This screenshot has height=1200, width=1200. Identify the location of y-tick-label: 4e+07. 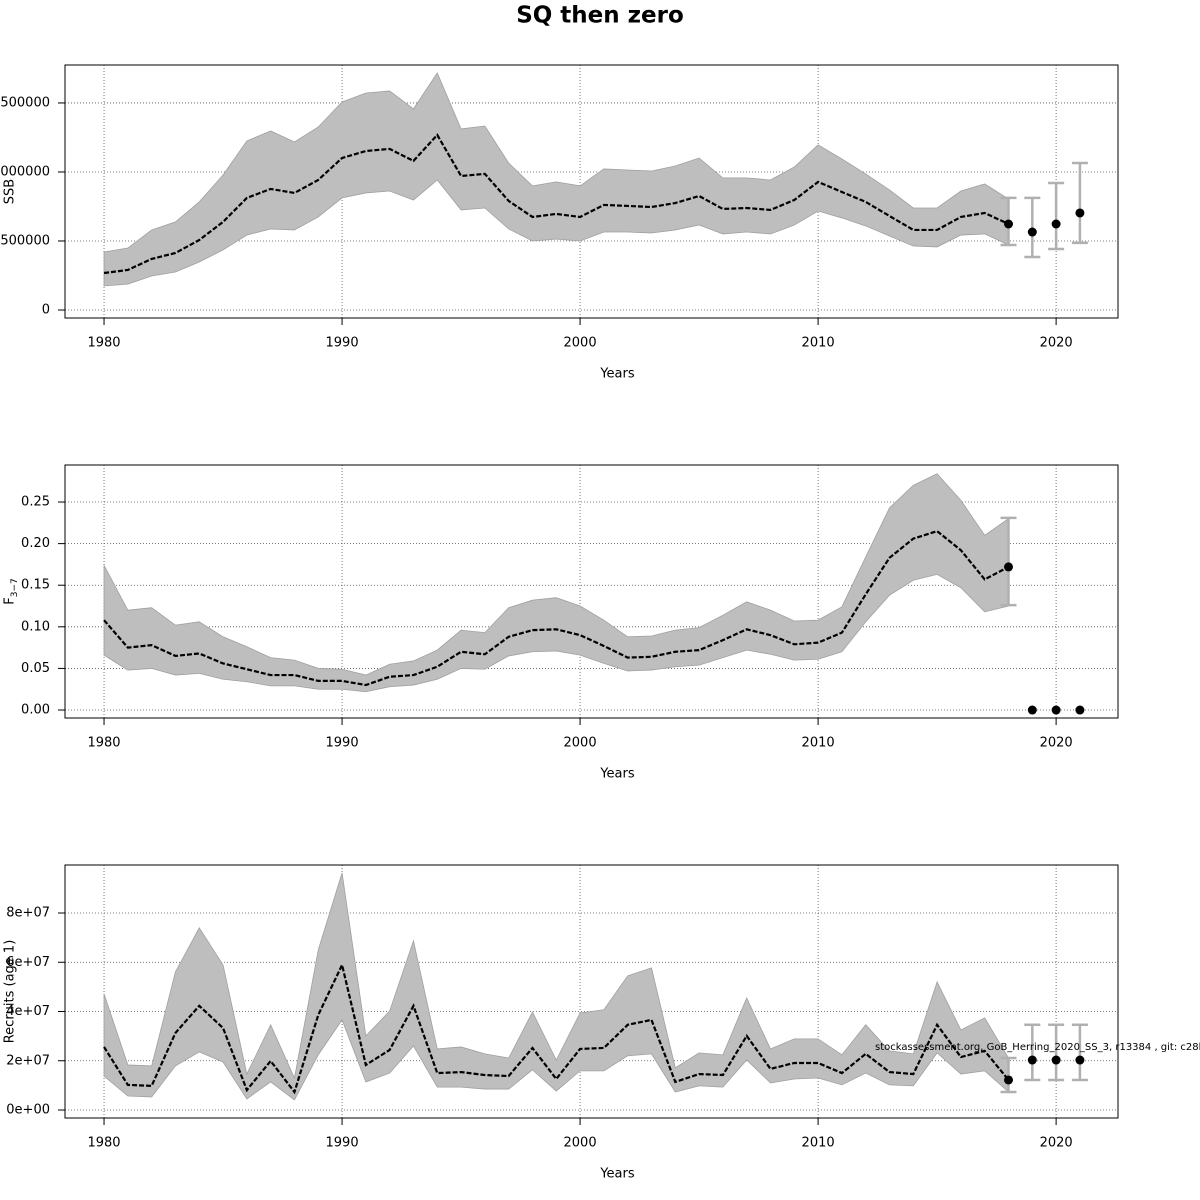
(28, 1011).